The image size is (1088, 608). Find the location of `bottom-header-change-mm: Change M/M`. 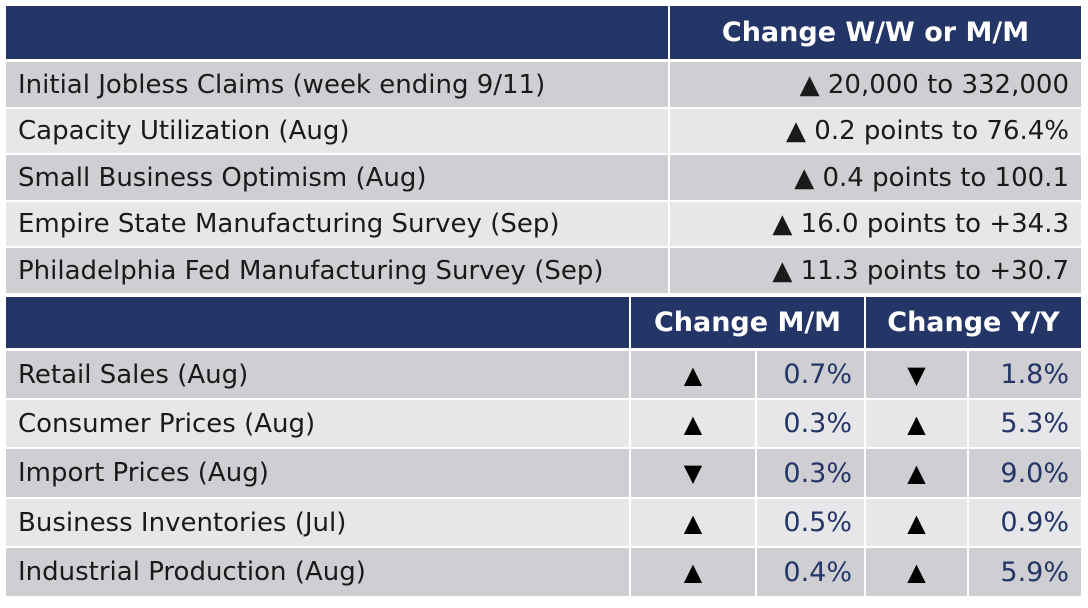

bottom-header-change-mm: Change M/M is located at coordinates (747, 322).